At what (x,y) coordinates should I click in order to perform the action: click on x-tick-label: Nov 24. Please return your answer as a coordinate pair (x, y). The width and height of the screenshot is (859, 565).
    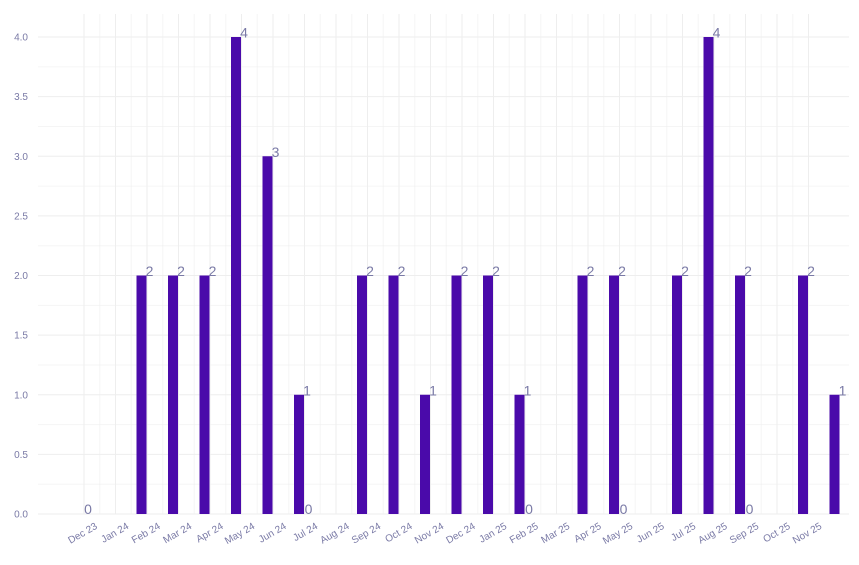
    Looking at the image, I should click on (429, 534).